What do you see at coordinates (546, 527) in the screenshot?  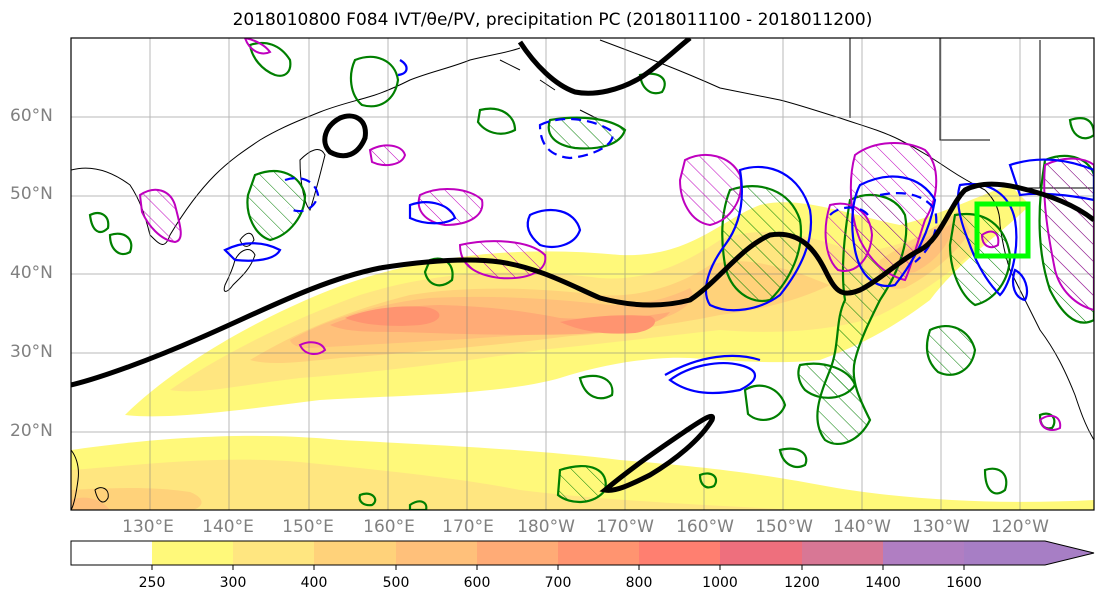 I see `lon-label-180w: 180°W` at bounding box center [546, 527].